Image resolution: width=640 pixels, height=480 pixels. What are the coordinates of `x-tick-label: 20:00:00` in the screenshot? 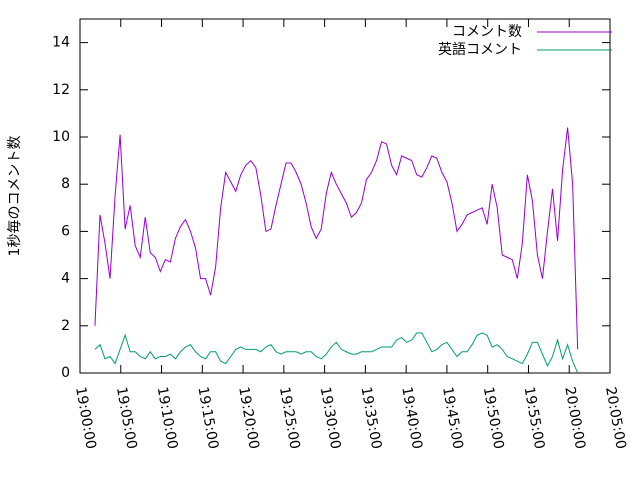 It's located at (574, 418).